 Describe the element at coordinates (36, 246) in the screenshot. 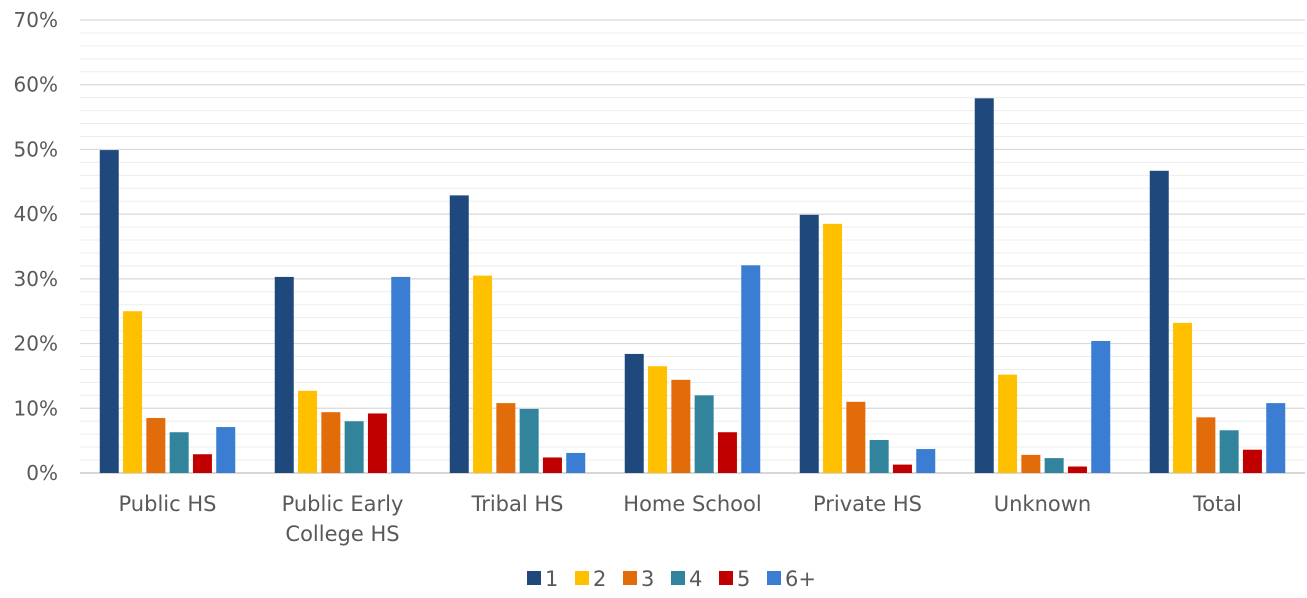

I see `y-axis: 0% 10% 20% 30% 40% 50% 60% 70%` at that location.